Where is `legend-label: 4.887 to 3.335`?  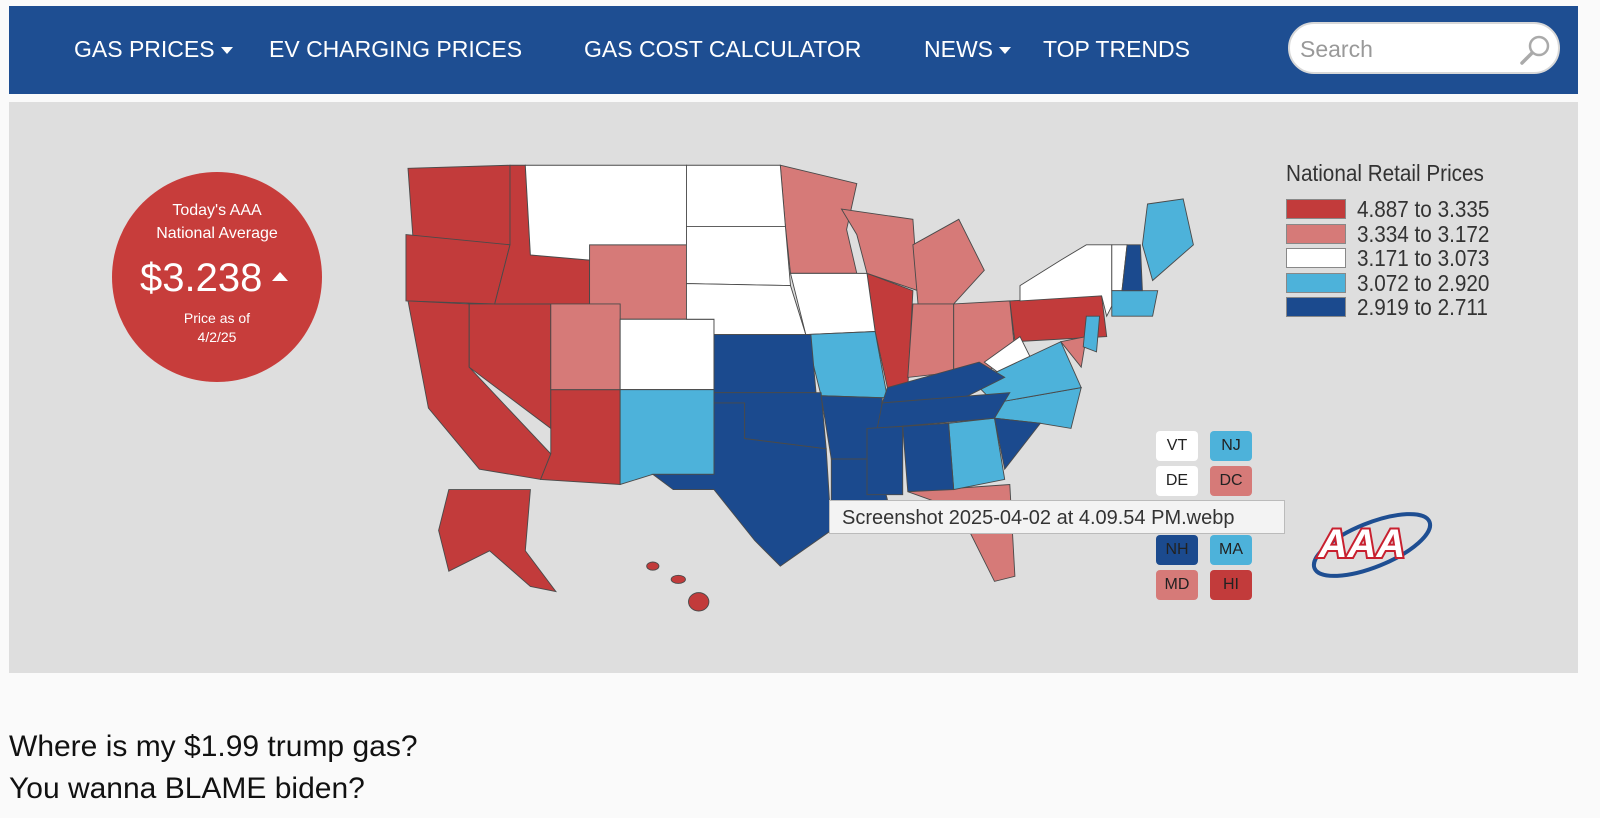
legend-label: 4.887 to 3.335 is located at coordinates (1423, 209).